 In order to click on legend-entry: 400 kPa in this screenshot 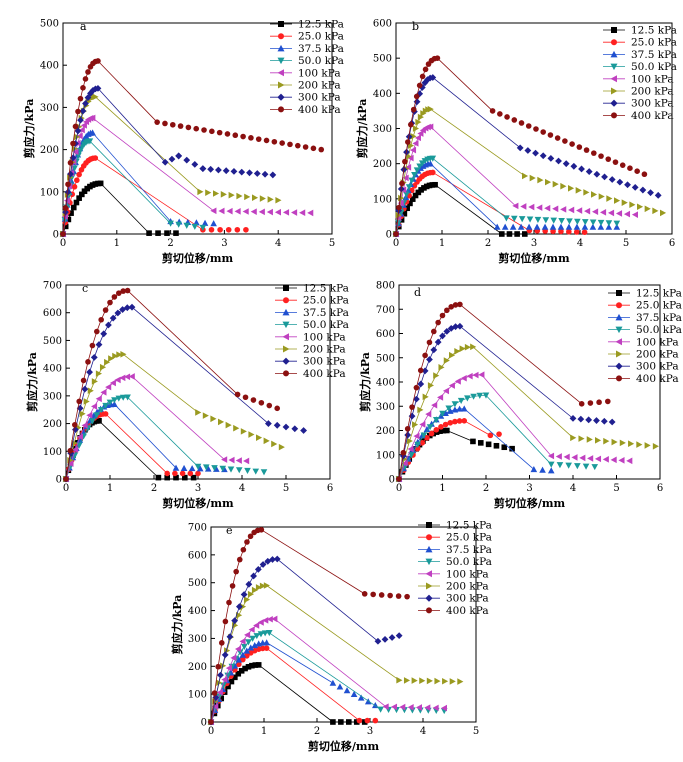, I will do `click(652, 116)`.